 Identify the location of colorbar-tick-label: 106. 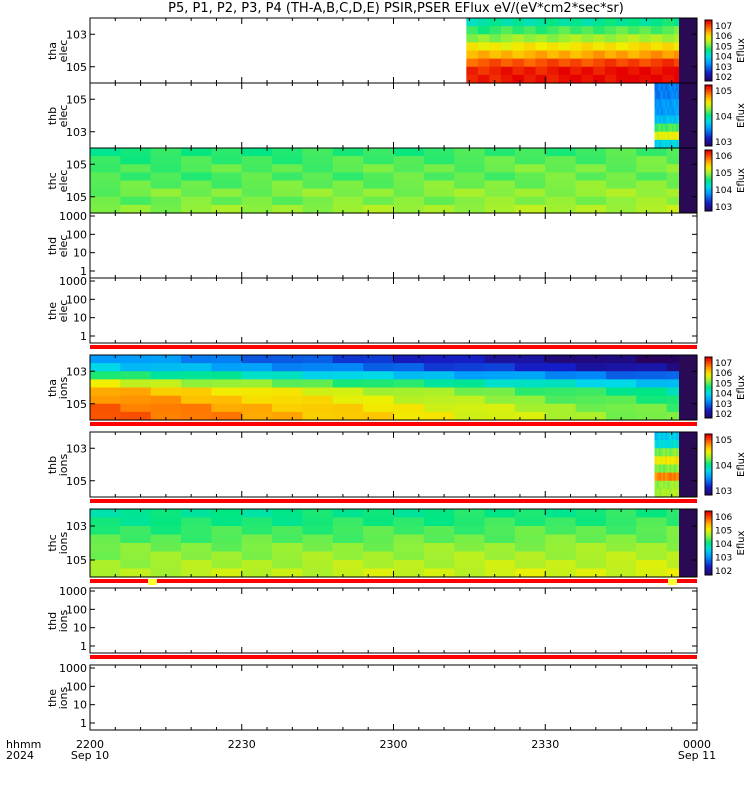
(723, 37).